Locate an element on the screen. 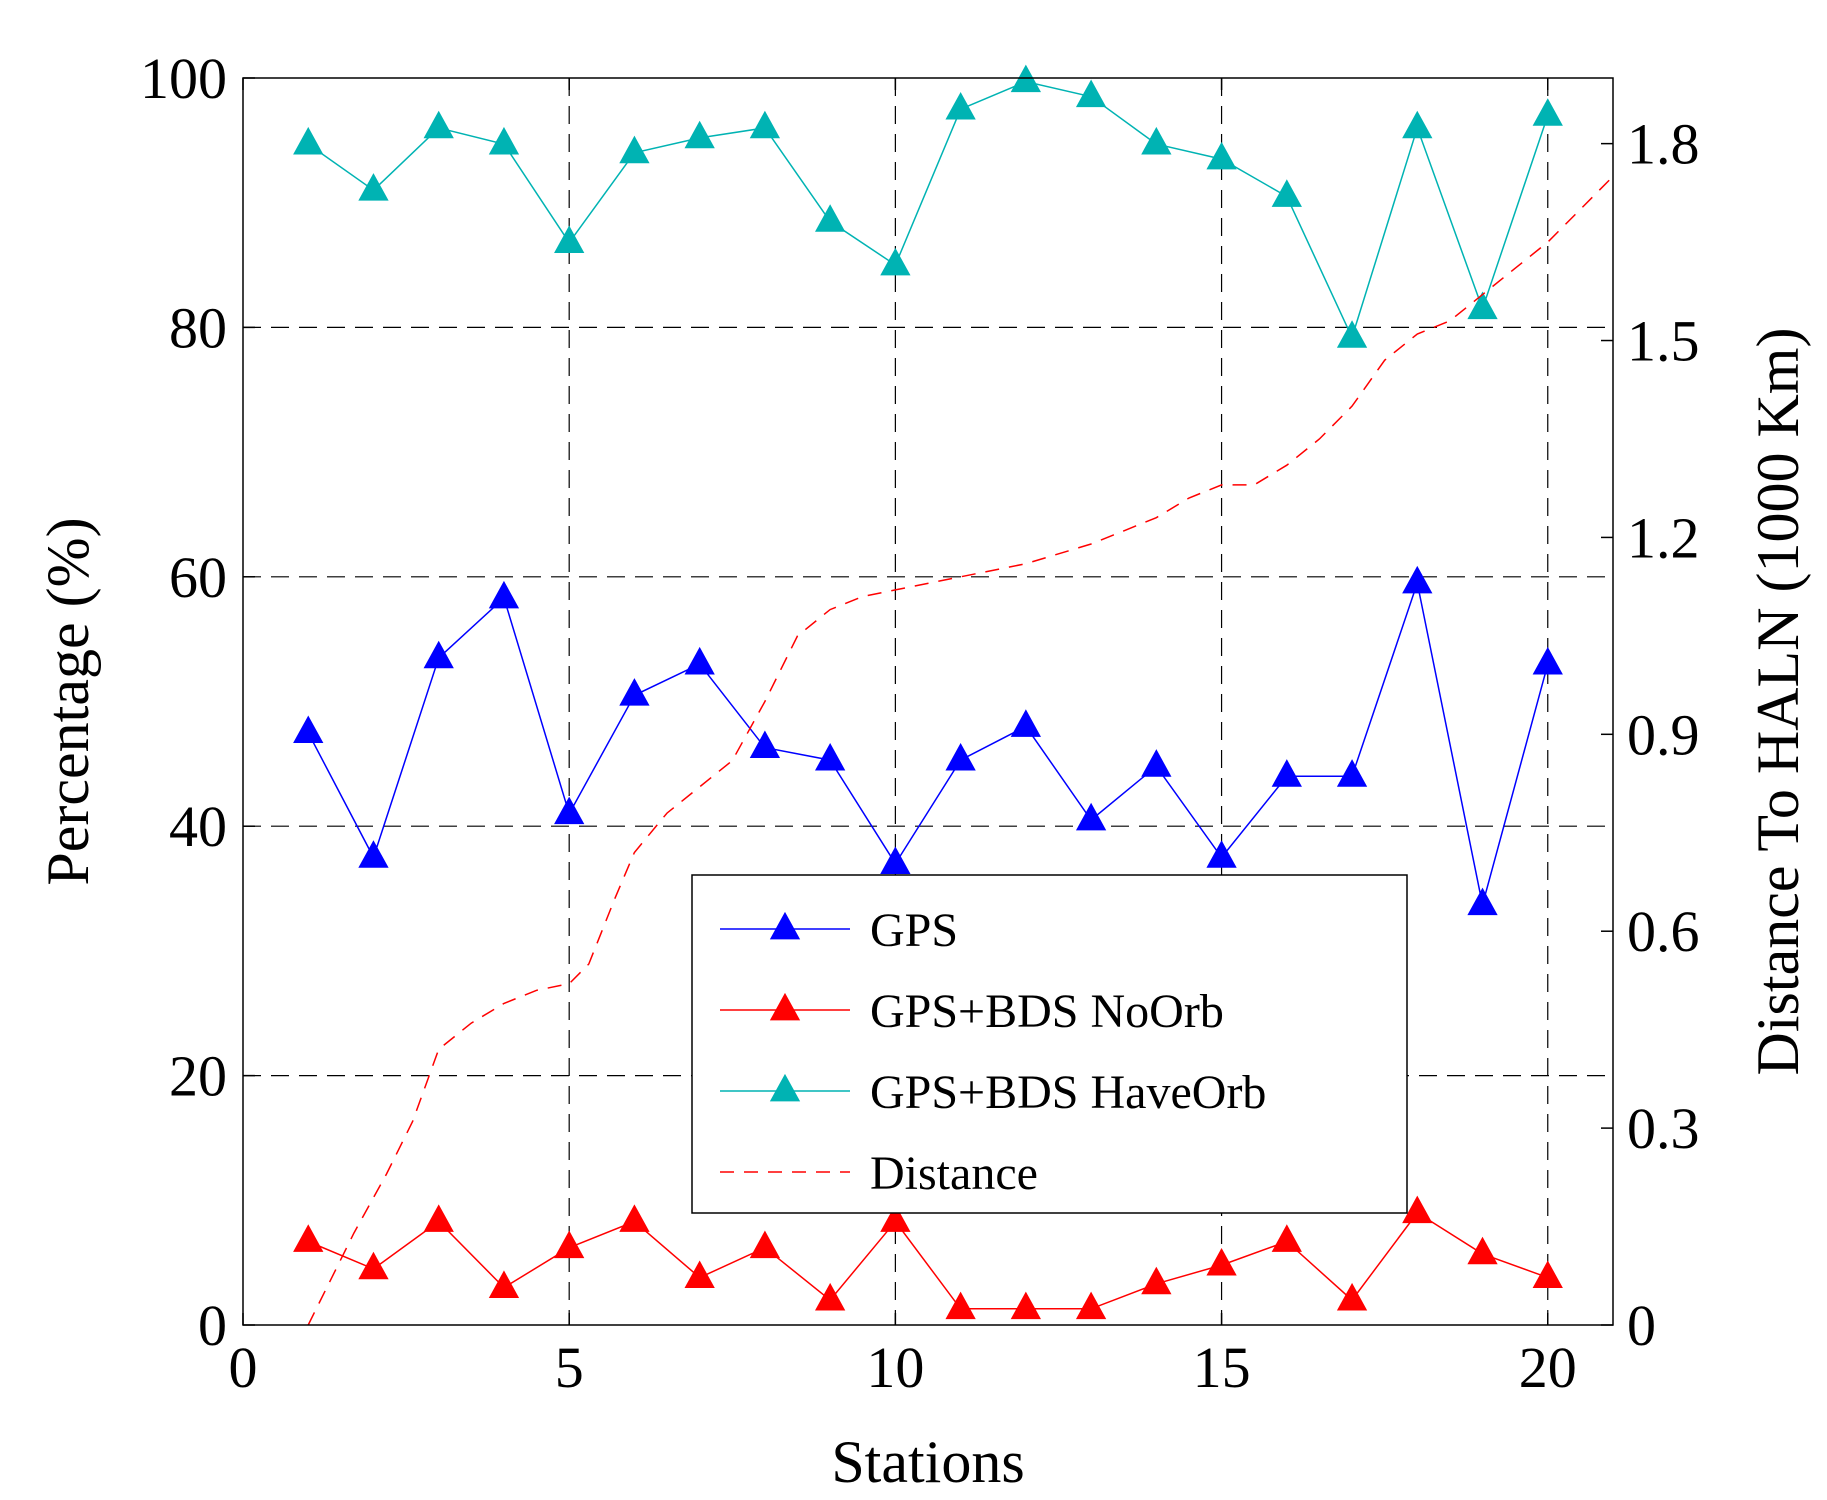 The height and width of the screenshot is (1500, 1827). y2-tick-label: 0.3 is located at coordinates (1663, 1128).